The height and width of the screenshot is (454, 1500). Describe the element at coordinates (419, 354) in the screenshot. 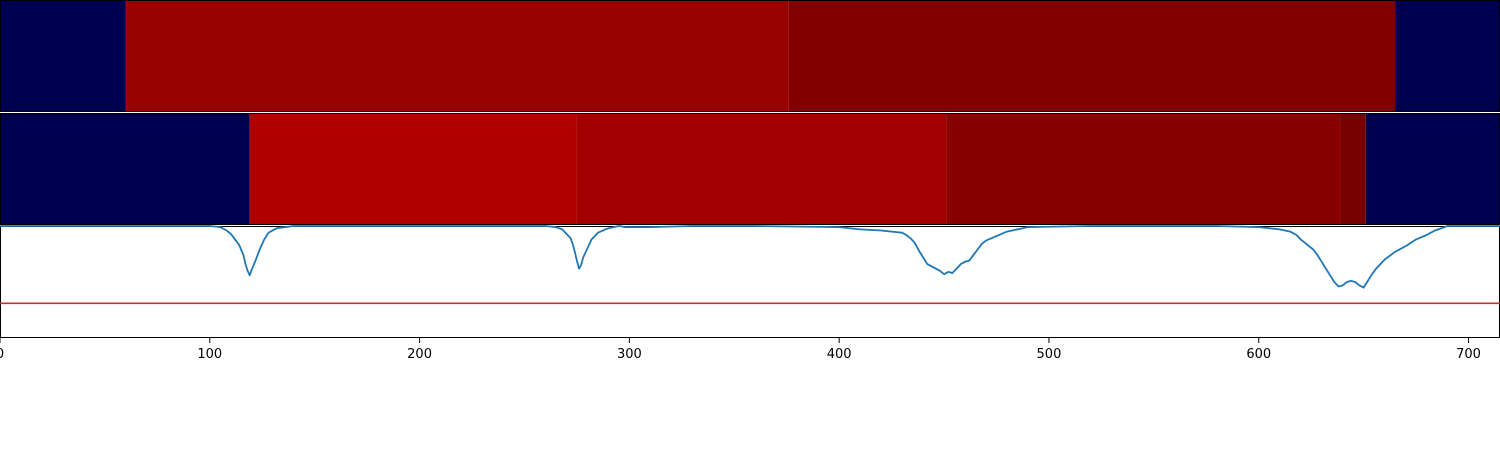

I see `x-tick-label-200: 200` at that location.